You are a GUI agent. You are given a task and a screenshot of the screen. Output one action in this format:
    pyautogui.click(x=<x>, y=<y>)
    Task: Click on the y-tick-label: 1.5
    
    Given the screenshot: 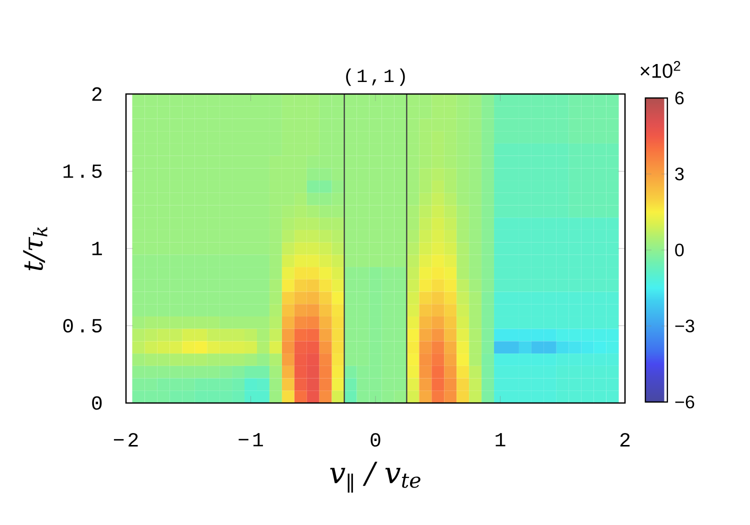 What is the action you would take?
    pyautogui.click(x=83, y=171)
    